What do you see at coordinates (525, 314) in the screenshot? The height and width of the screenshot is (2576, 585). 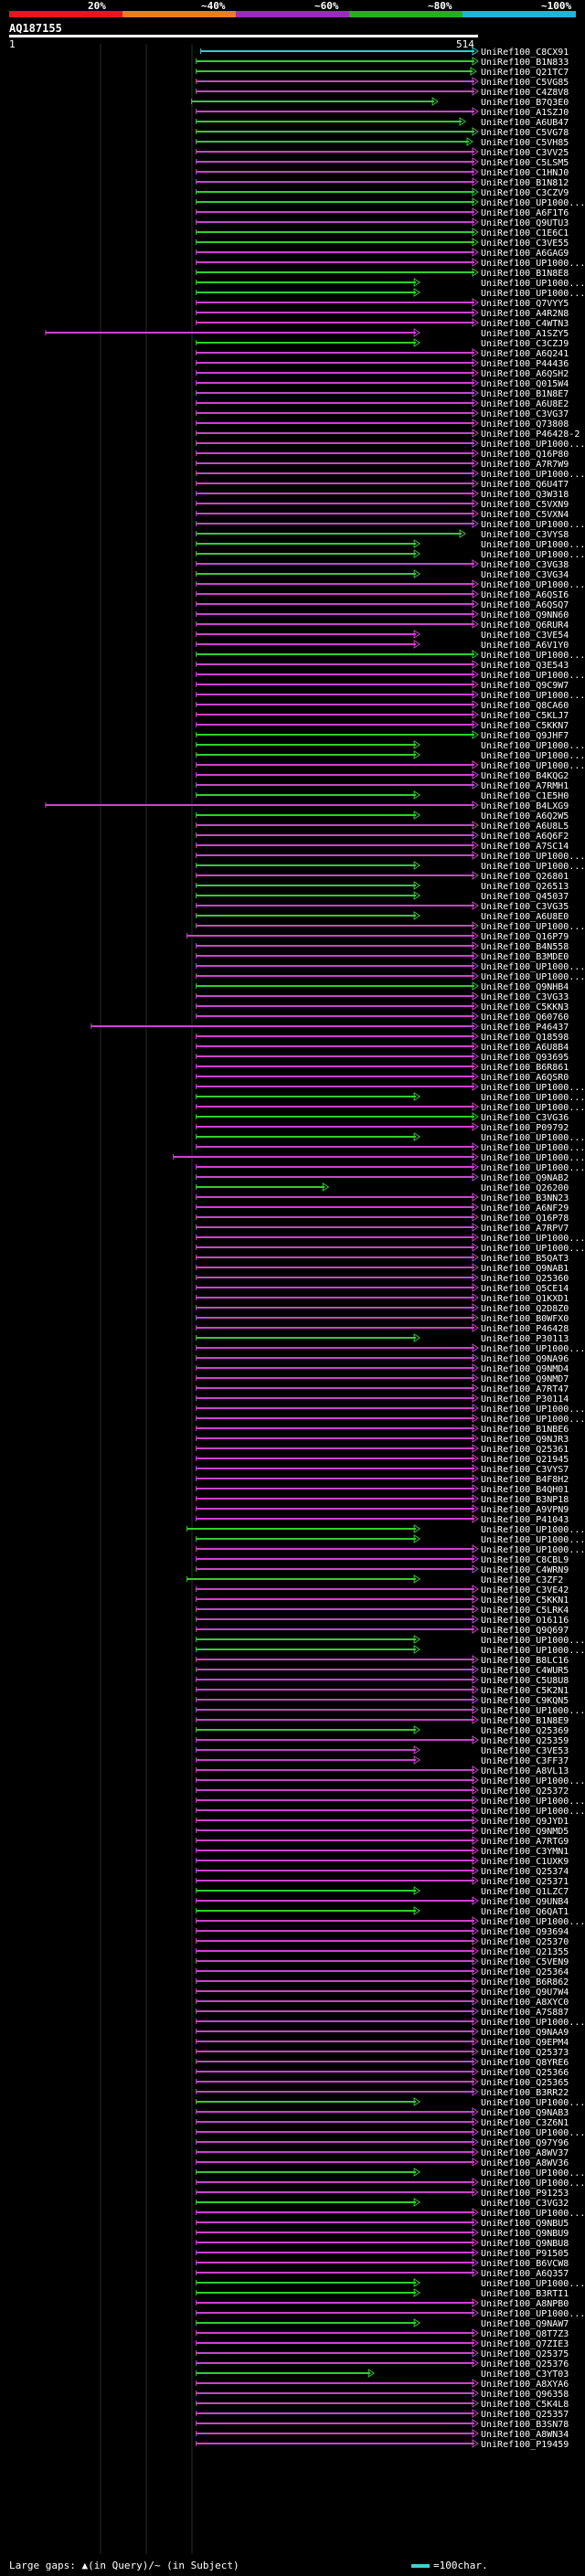 I see `hit-id-link: UniRef100_A4R2N8` at bounding box center [525, 314].